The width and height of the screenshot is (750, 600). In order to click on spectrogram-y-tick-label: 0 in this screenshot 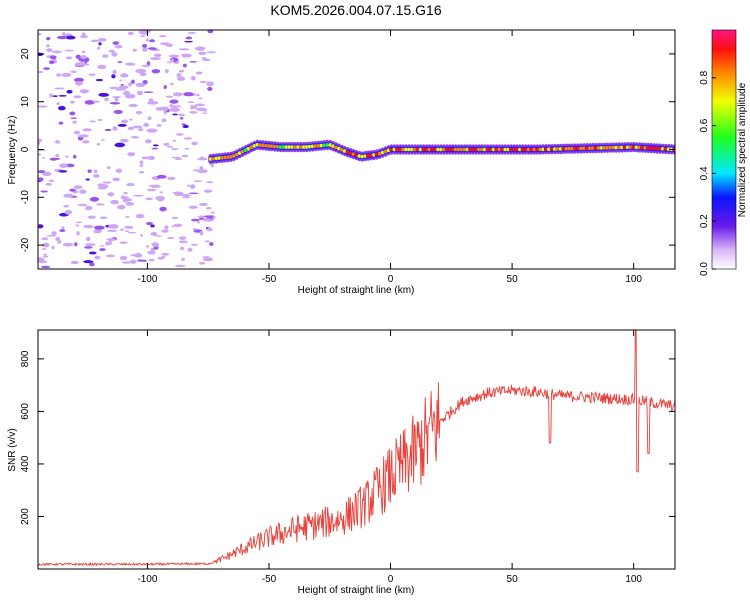, I will do `click(25, 149)`.